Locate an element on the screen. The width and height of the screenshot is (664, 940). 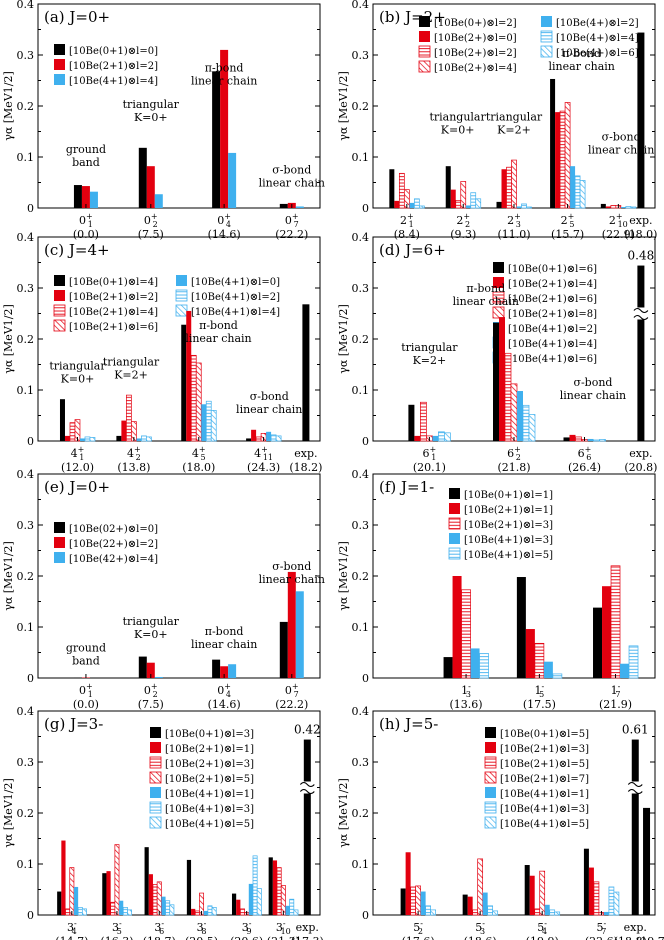
panel-title: (c) J=4+ is located at coordinates (77, 250).